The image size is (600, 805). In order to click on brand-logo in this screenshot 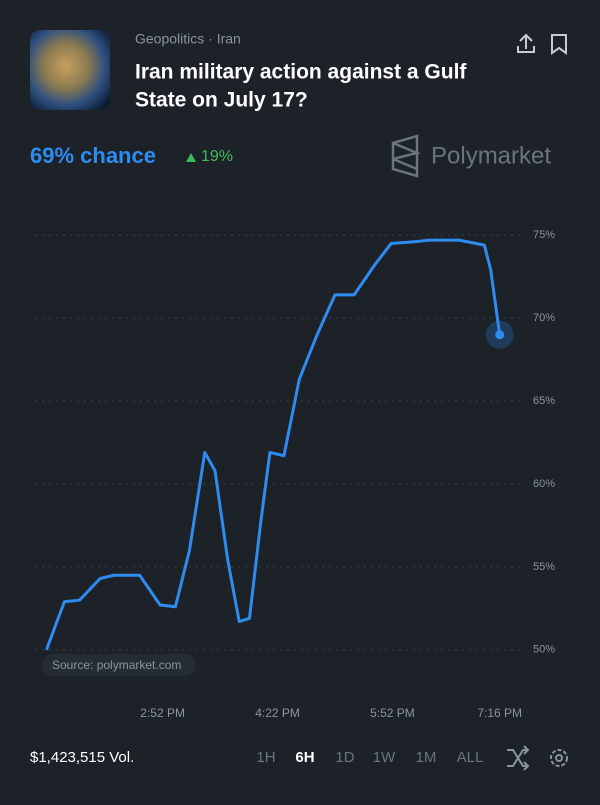, I will do `click(406, 156)`.